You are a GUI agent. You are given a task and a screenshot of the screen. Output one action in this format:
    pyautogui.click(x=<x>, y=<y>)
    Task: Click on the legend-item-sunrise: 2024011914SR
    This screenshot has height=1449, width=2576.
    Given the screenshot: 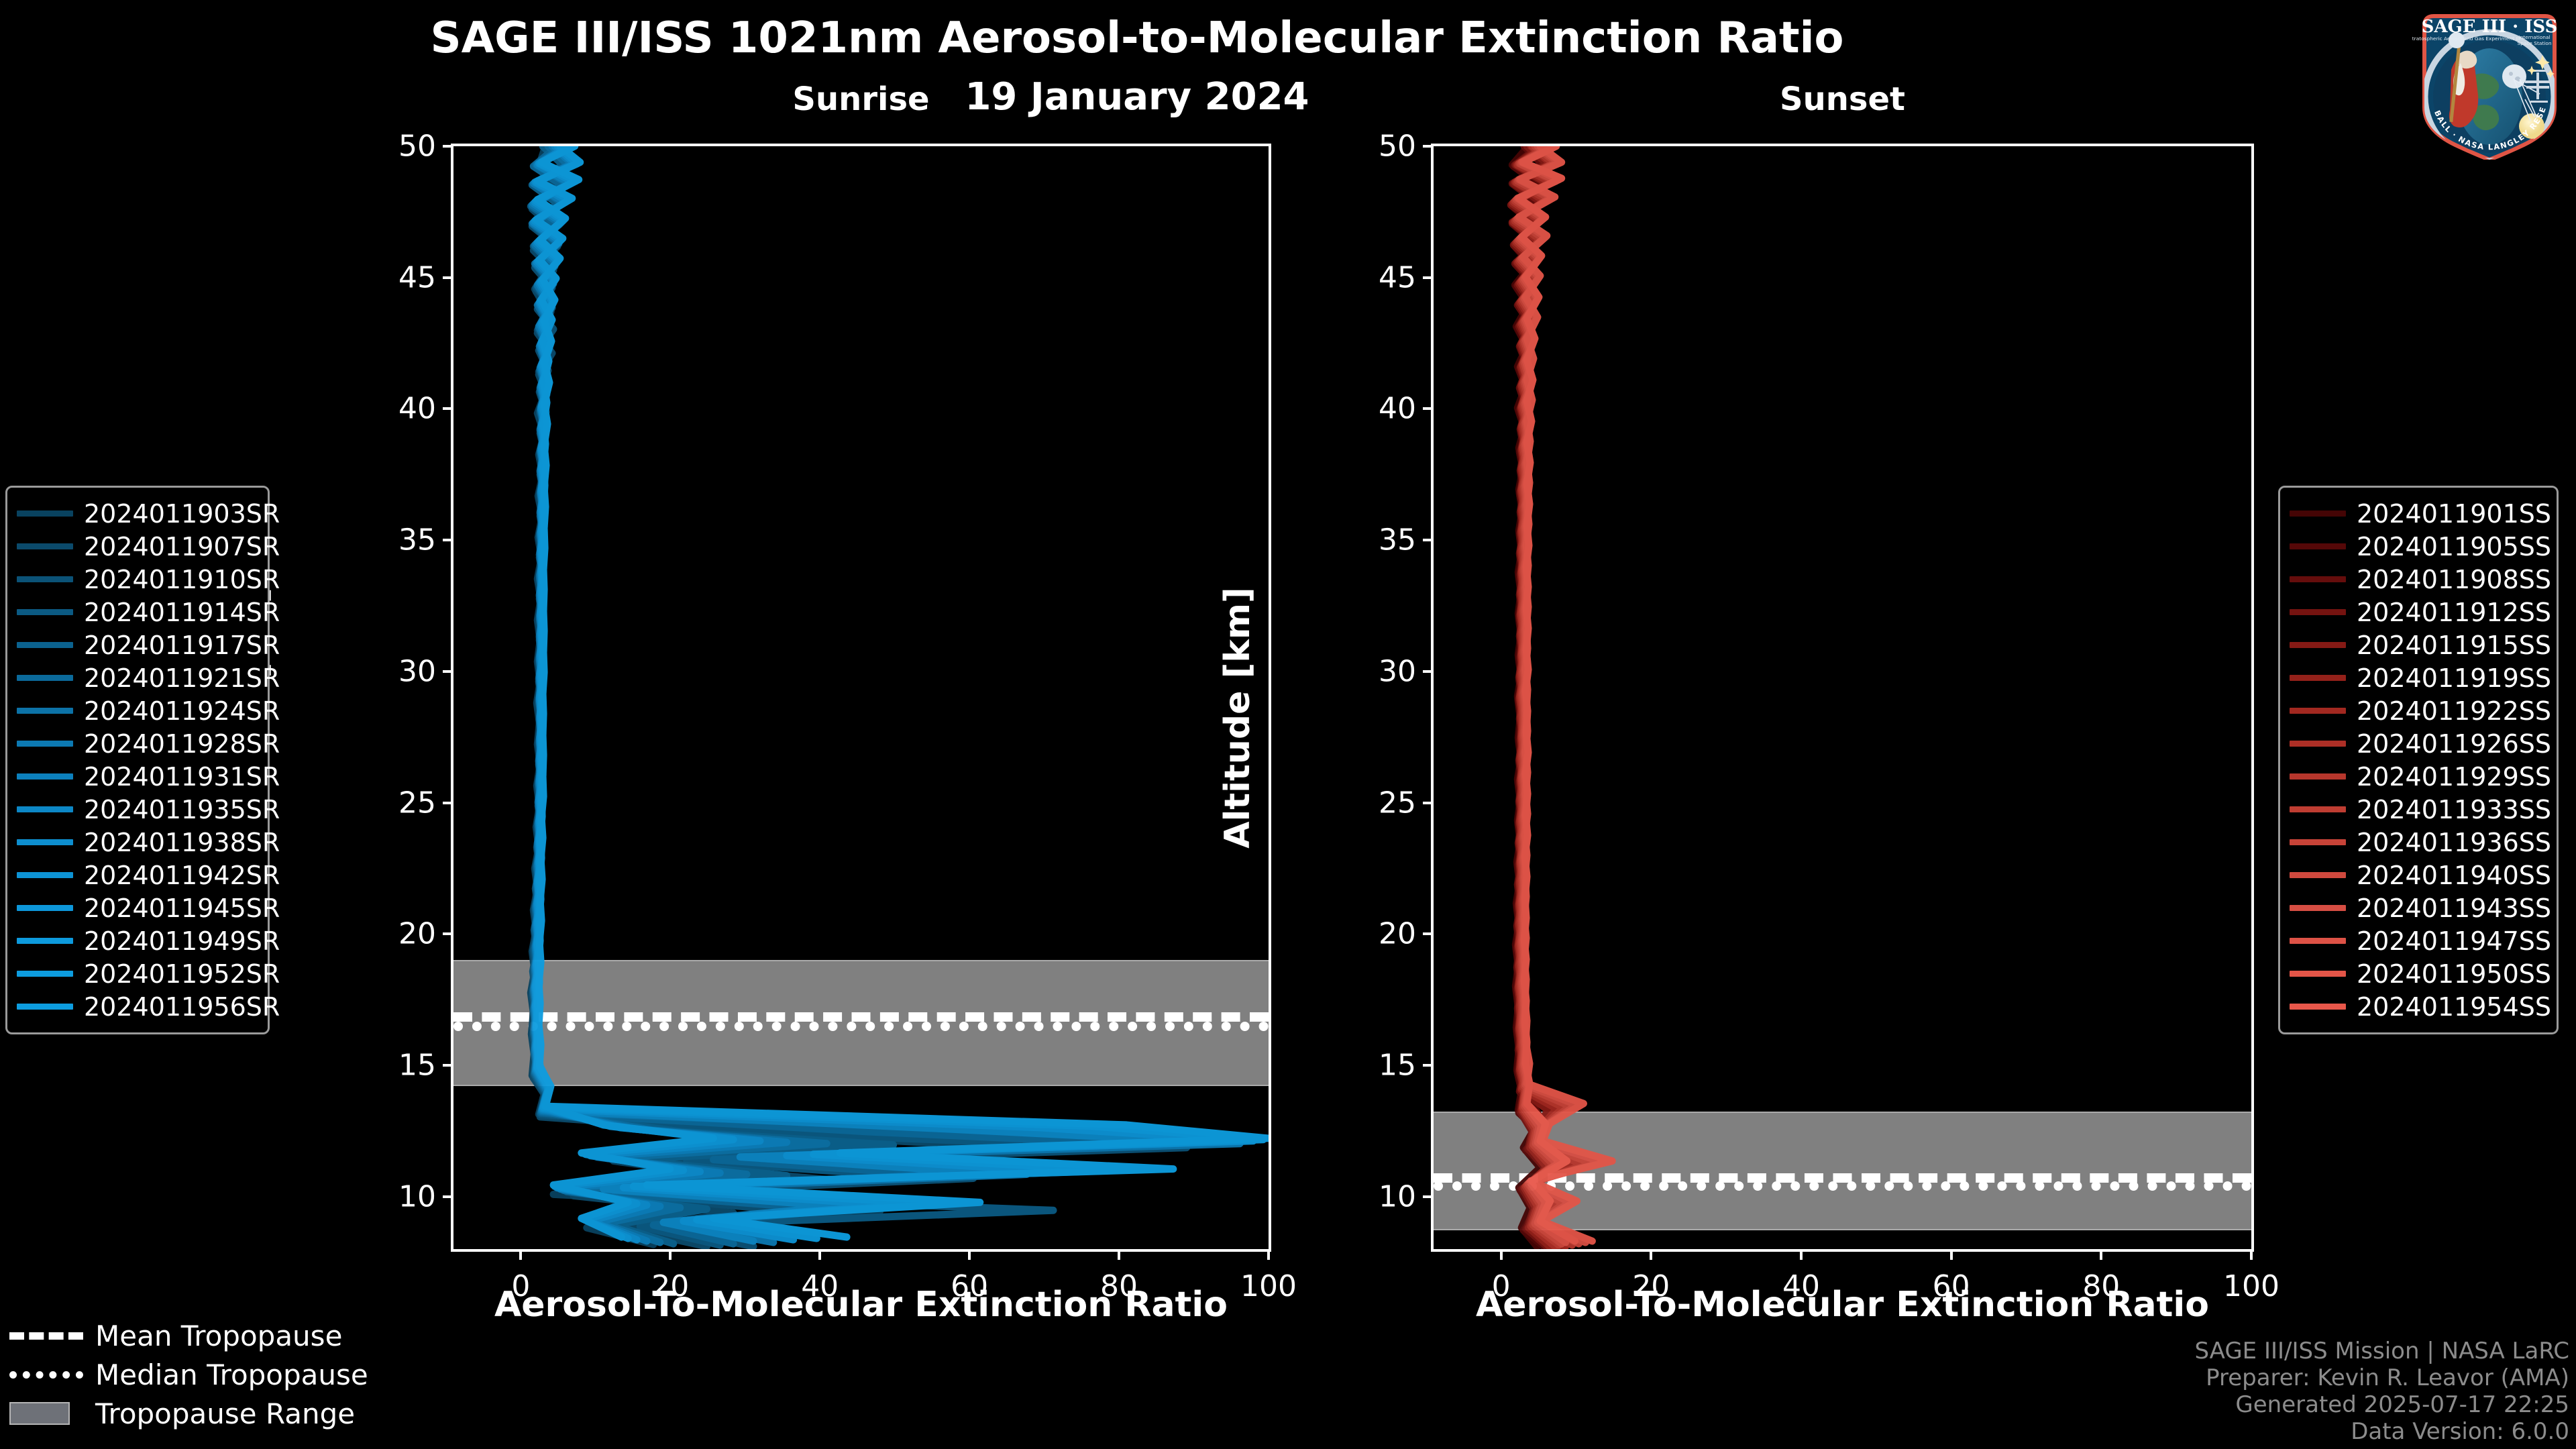 What is the action you would take?
    pyautogui.click(x=148, y=612)
    